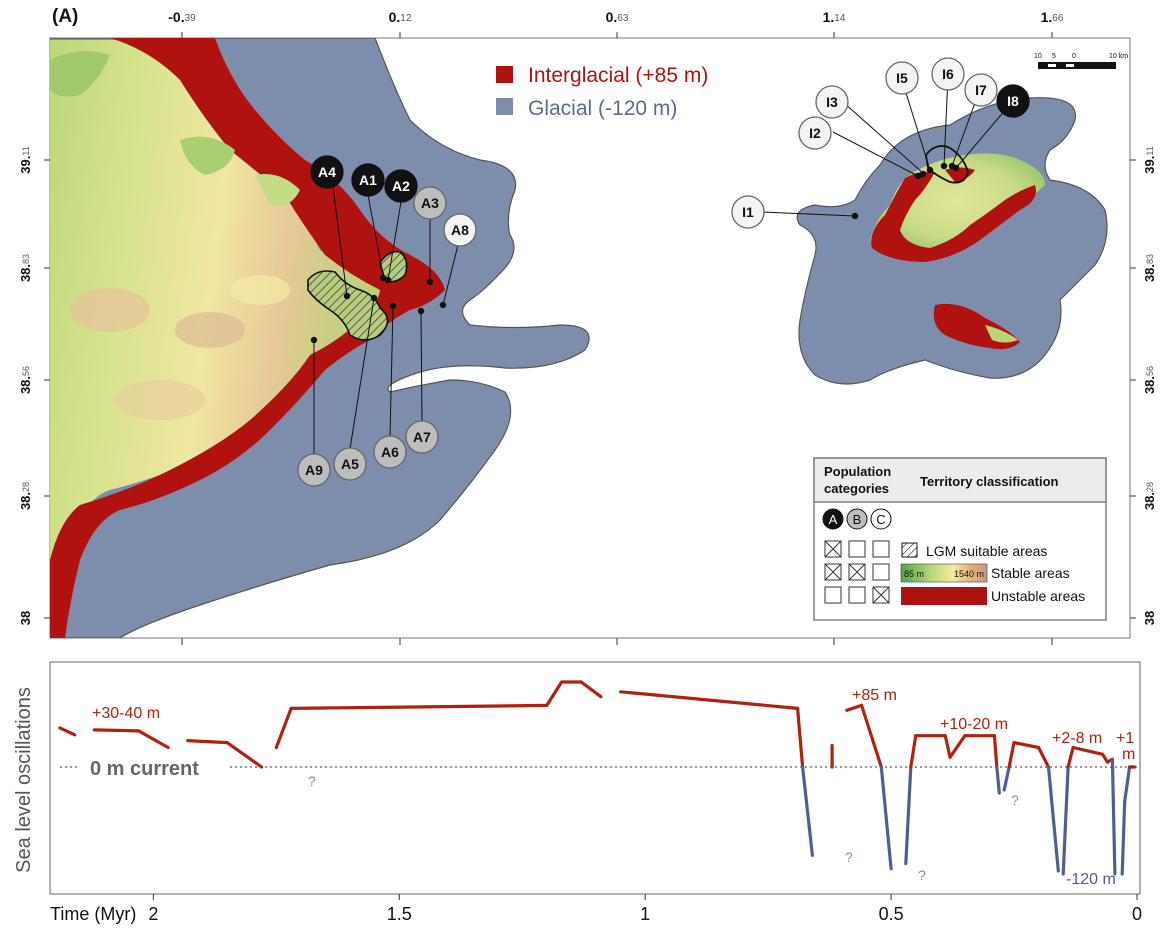 The width and height of the screenshot is (1168, 950). Describe the element at coordinates (25, 496) in the screenshot. I see `left-axis-label: 38.28` at that location.